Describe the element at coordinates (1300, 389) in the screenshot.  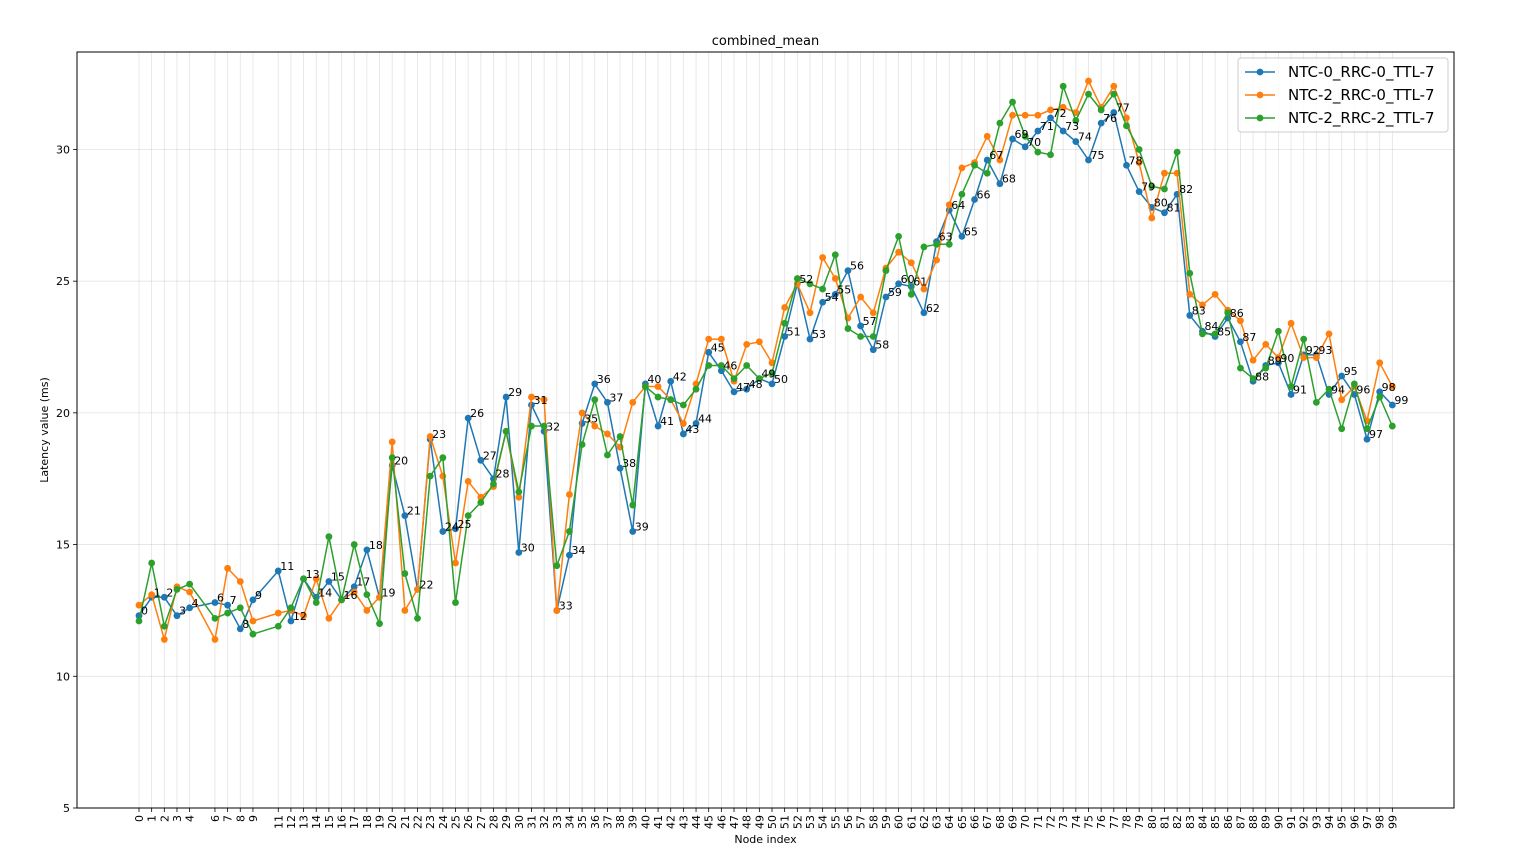
I see `point-label: 91` at that location.